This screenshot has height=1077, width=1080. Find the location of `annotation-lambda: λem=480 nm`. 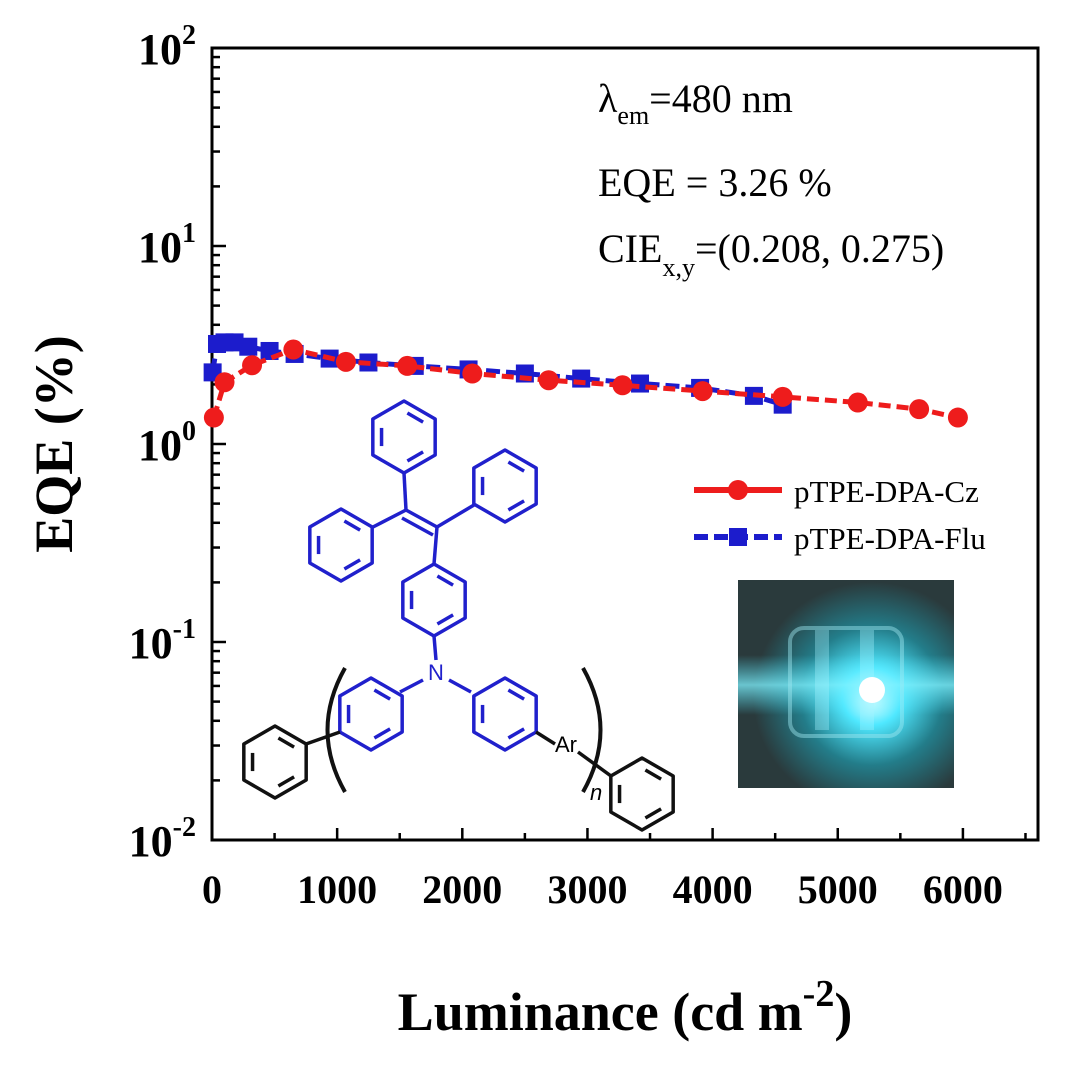

annotation-lambda: λem=480 nm is located at coordinates (695, 103).